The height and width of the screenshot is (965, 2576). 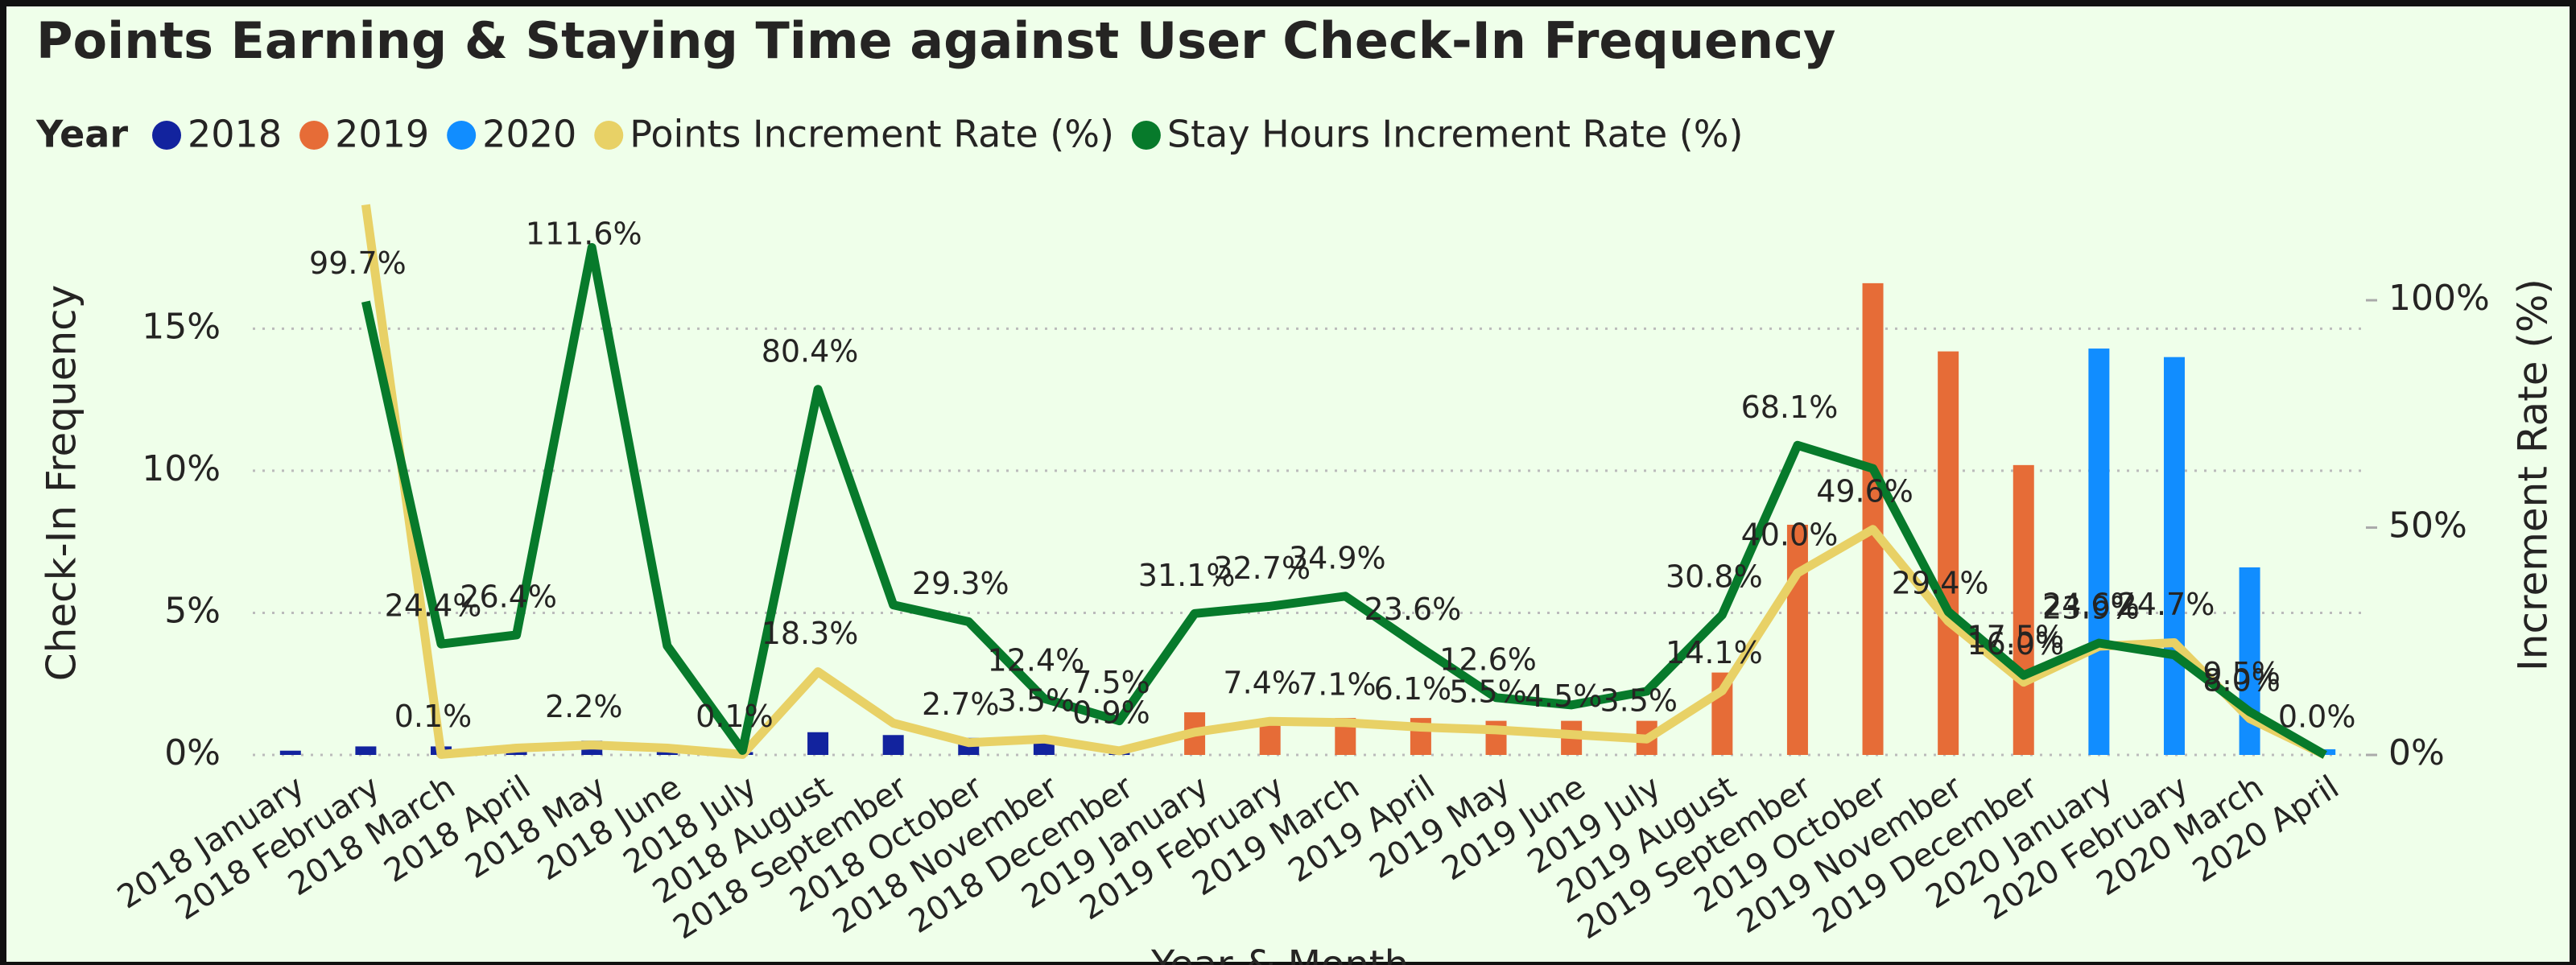 I want to click on y-tick-label: 5%, so click(x=192, y=610).